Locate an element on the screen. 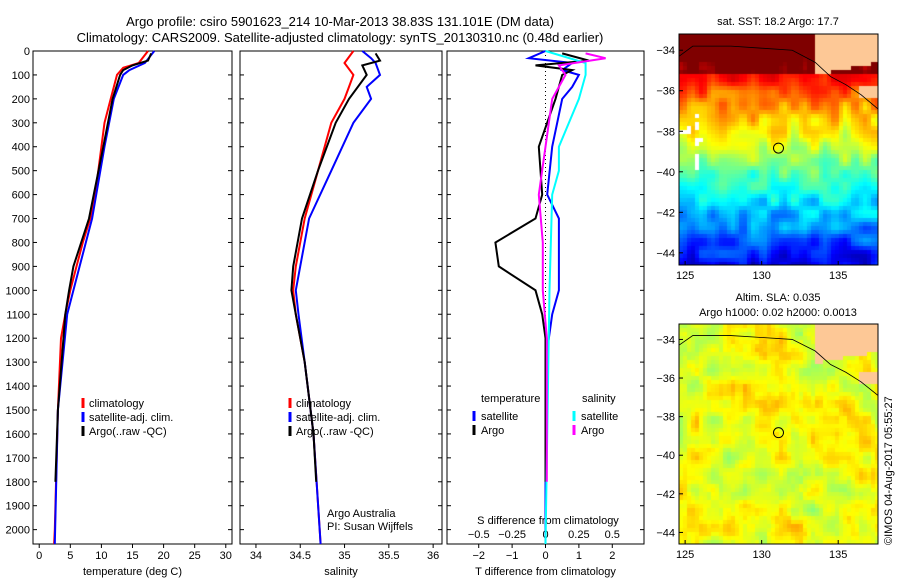 The height and width of the screenshot is (580, 900). y-tick-label: 0 is located at coordinates (27, 52).